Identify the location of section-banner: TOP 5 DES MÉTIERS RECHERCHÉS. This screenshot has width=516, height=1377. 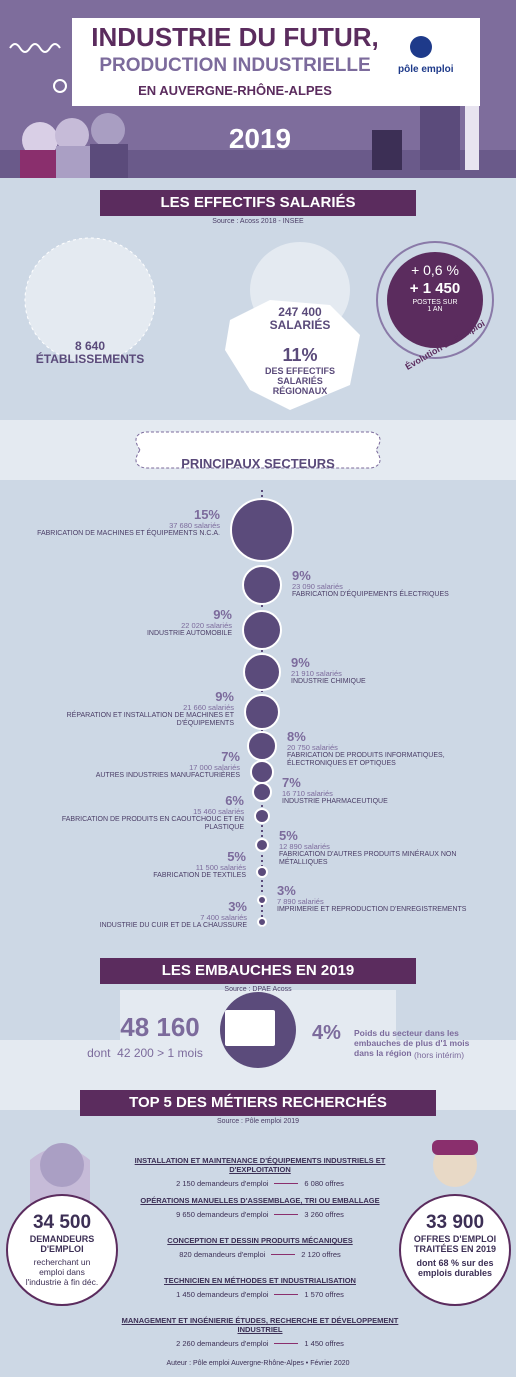
(258, 1103).